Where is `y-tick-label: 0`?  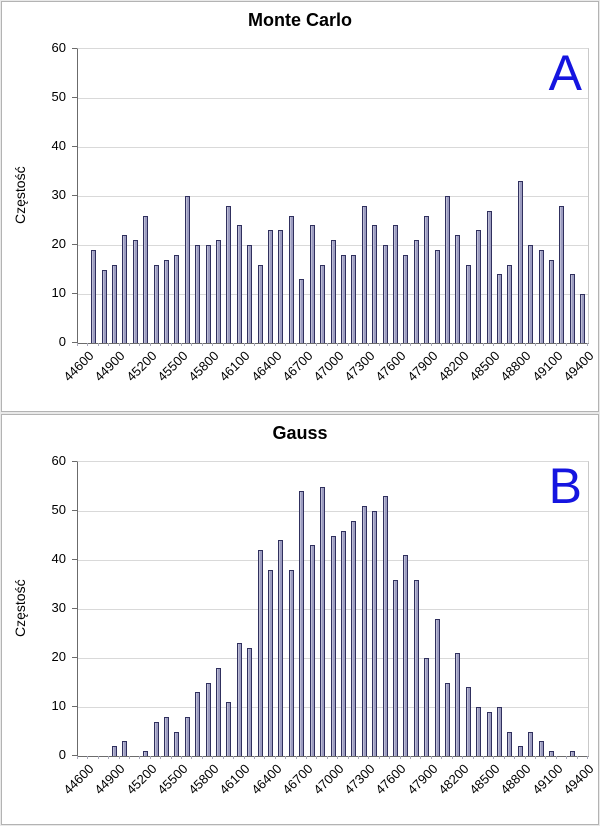
y-tick-label: 0 is located at coordinates (62, 341).